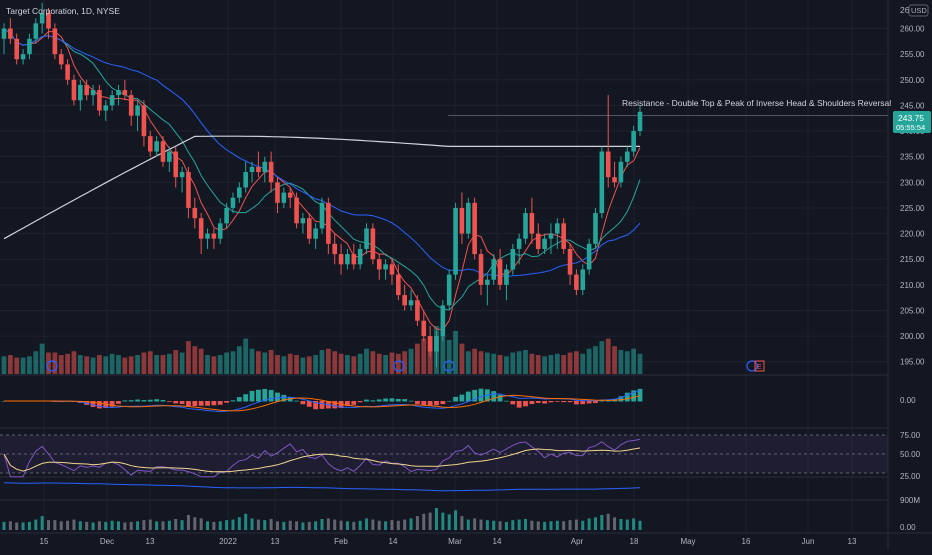 The image size is (932, 555). Describe the element at coordinates (852, 541) in the screenshot. I see `time-tick-label: 13` at that location.